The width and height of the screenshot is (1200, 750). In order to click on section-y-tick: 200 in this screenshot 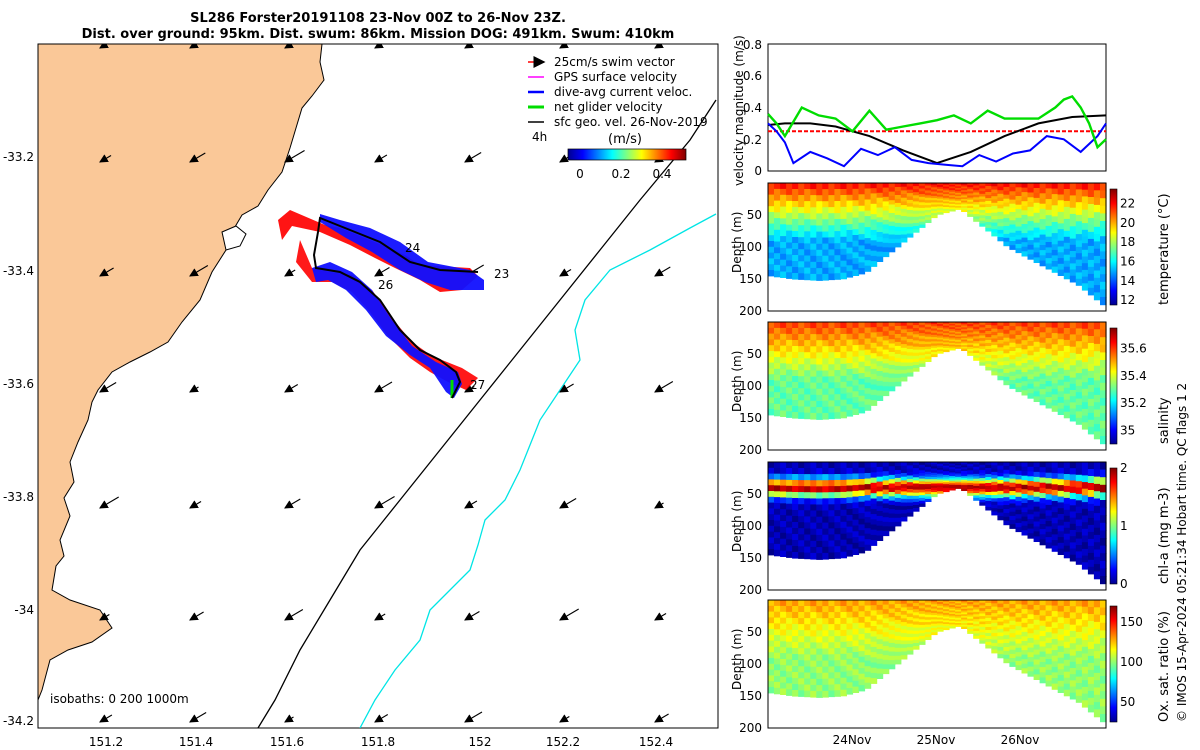, I will do `click(750, 450)`.